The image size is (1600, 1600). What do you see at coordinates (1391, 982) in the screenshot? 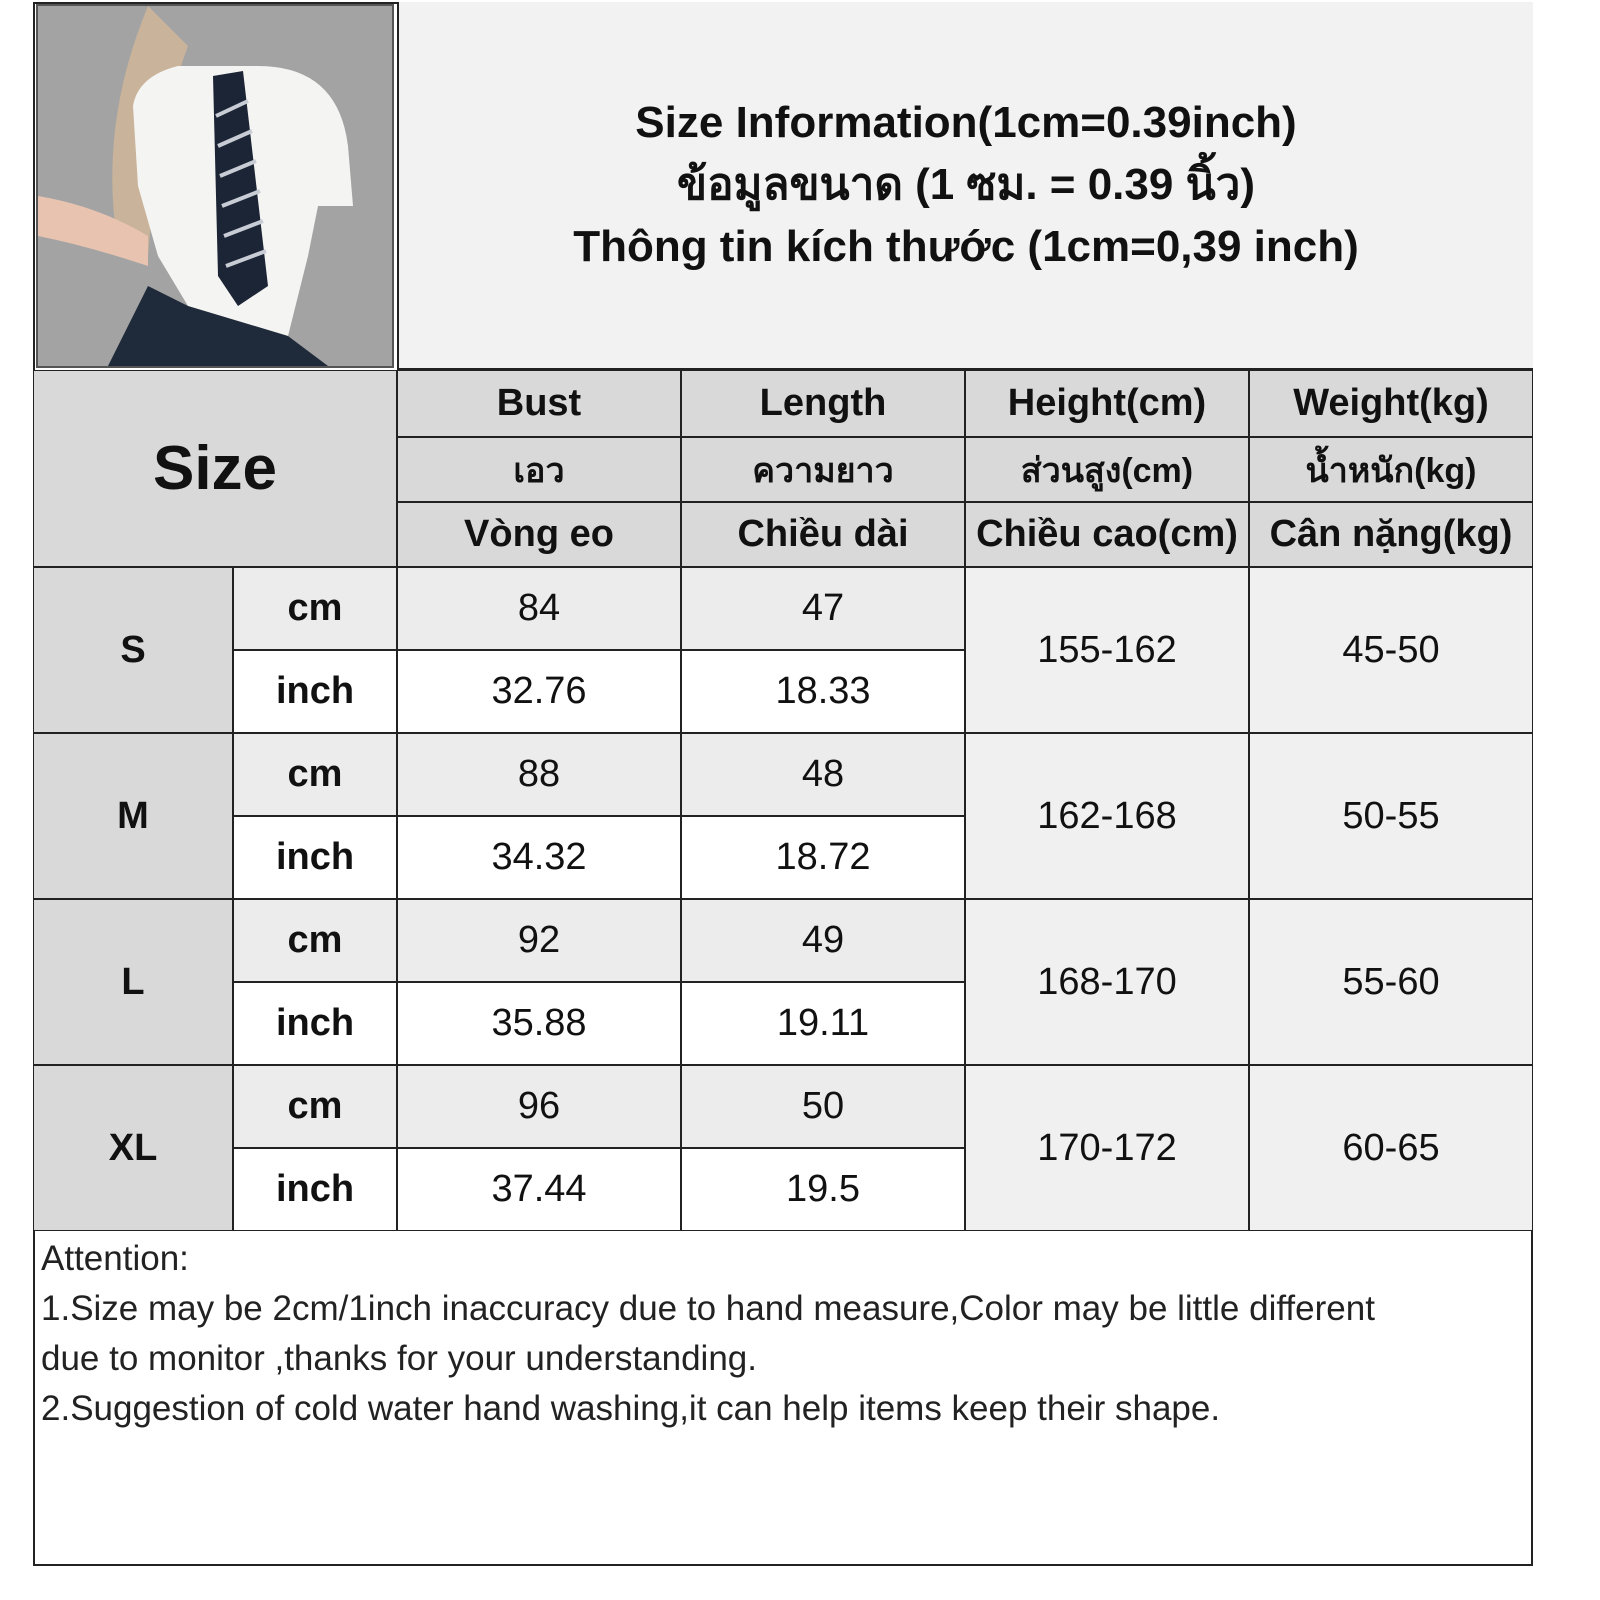
I see `weight-range: 55-60` at bounding box center [1391, 982].